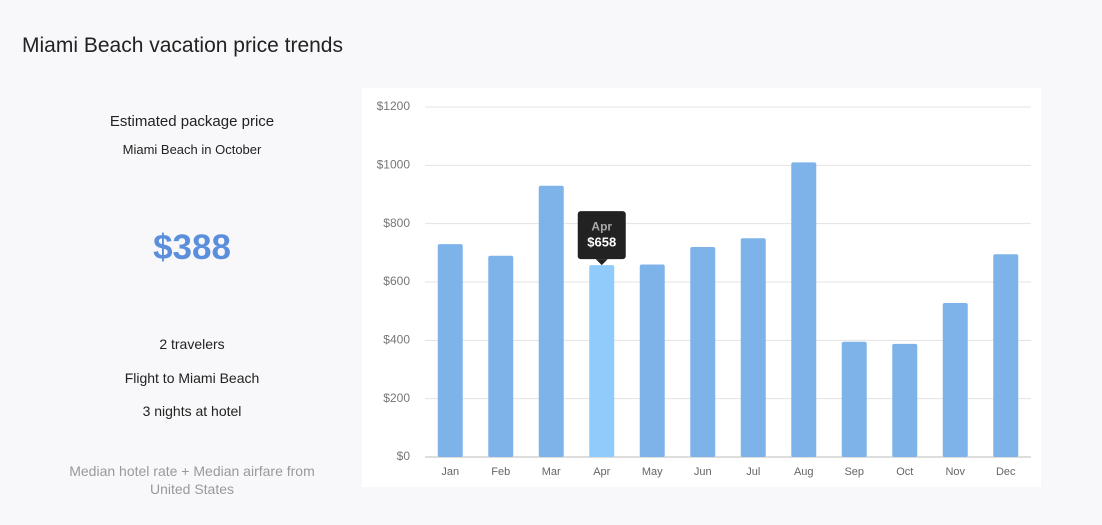  I want to click on y-tick-label: $1200, so click(394, 106).